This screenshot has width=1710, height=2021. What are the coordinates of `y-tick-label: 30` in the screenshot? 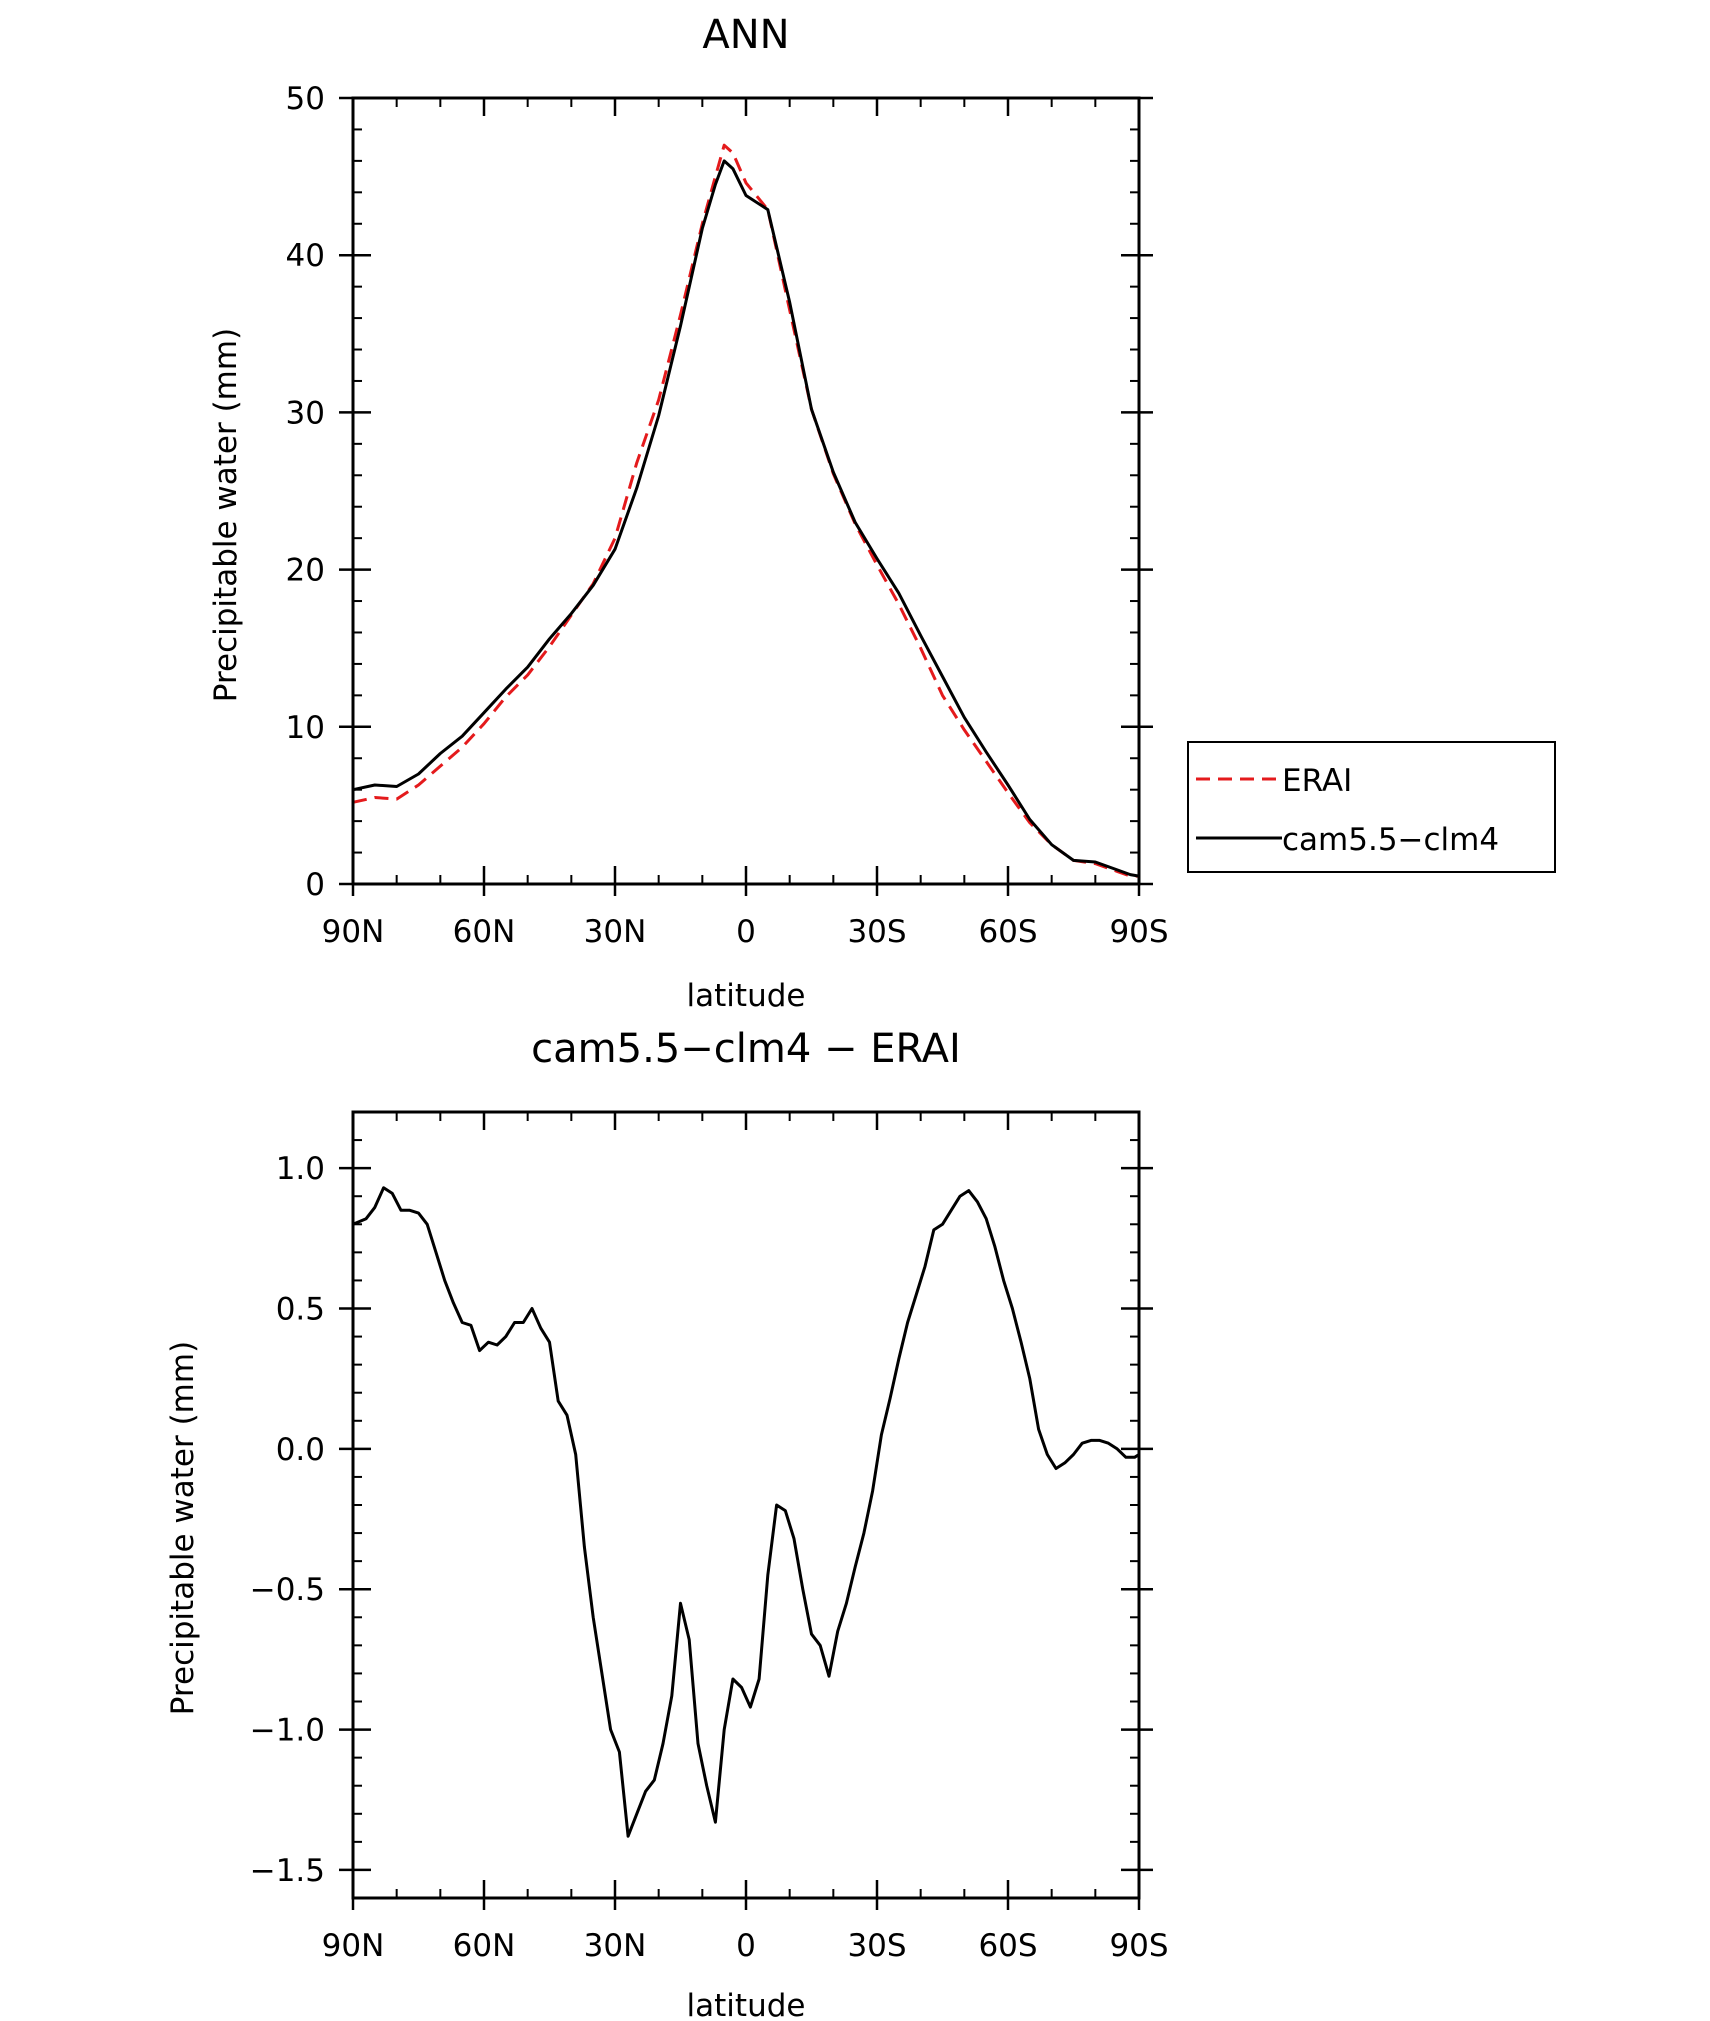 It's located at (305, 413).